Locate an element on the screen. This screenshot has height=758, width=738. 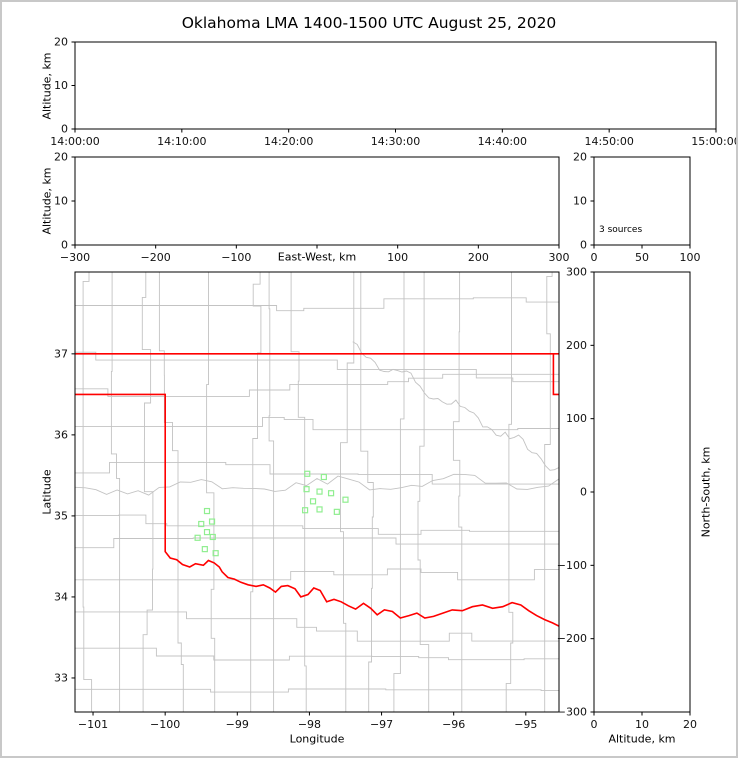
tick-label: −98 is located at coordinates (309, 724).